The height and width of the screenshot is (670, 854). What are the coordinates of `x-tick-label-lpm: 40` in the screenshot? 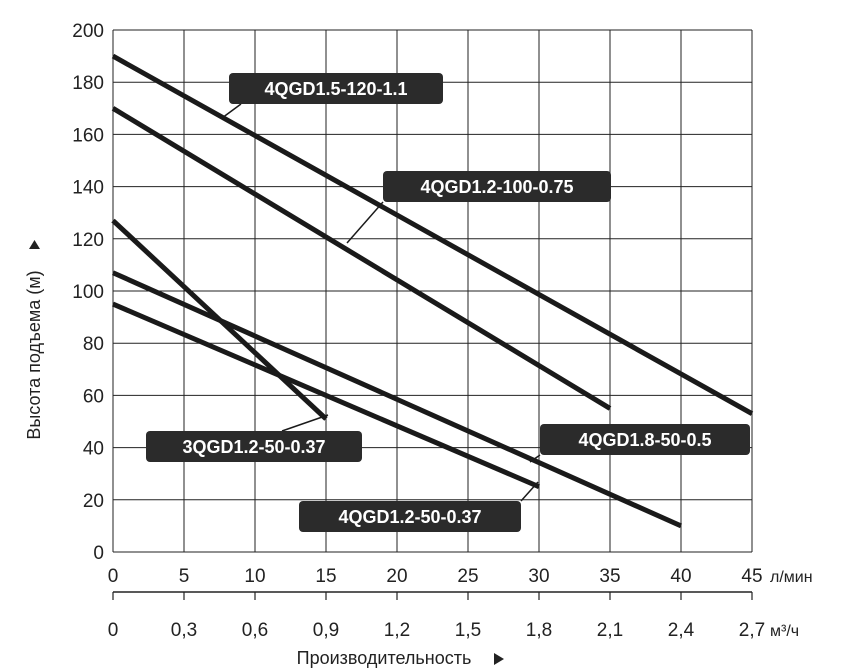 It's located at (680, 576).